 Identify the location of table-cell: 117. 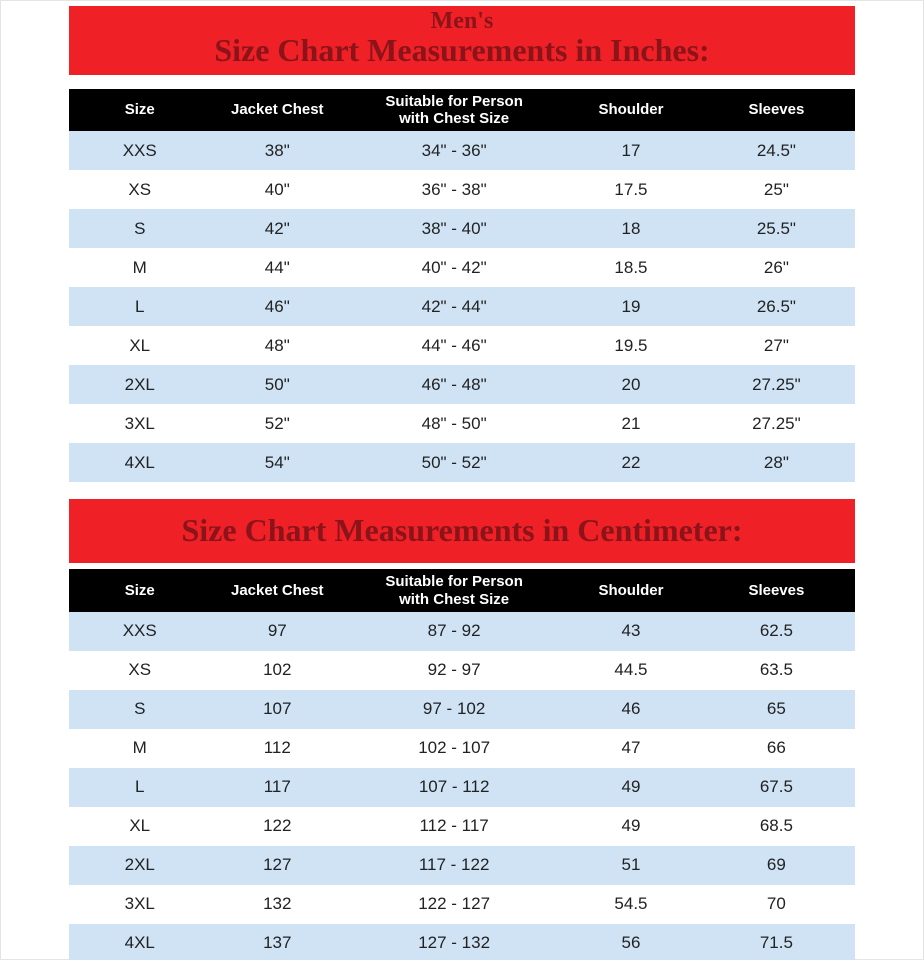
(277, 787).